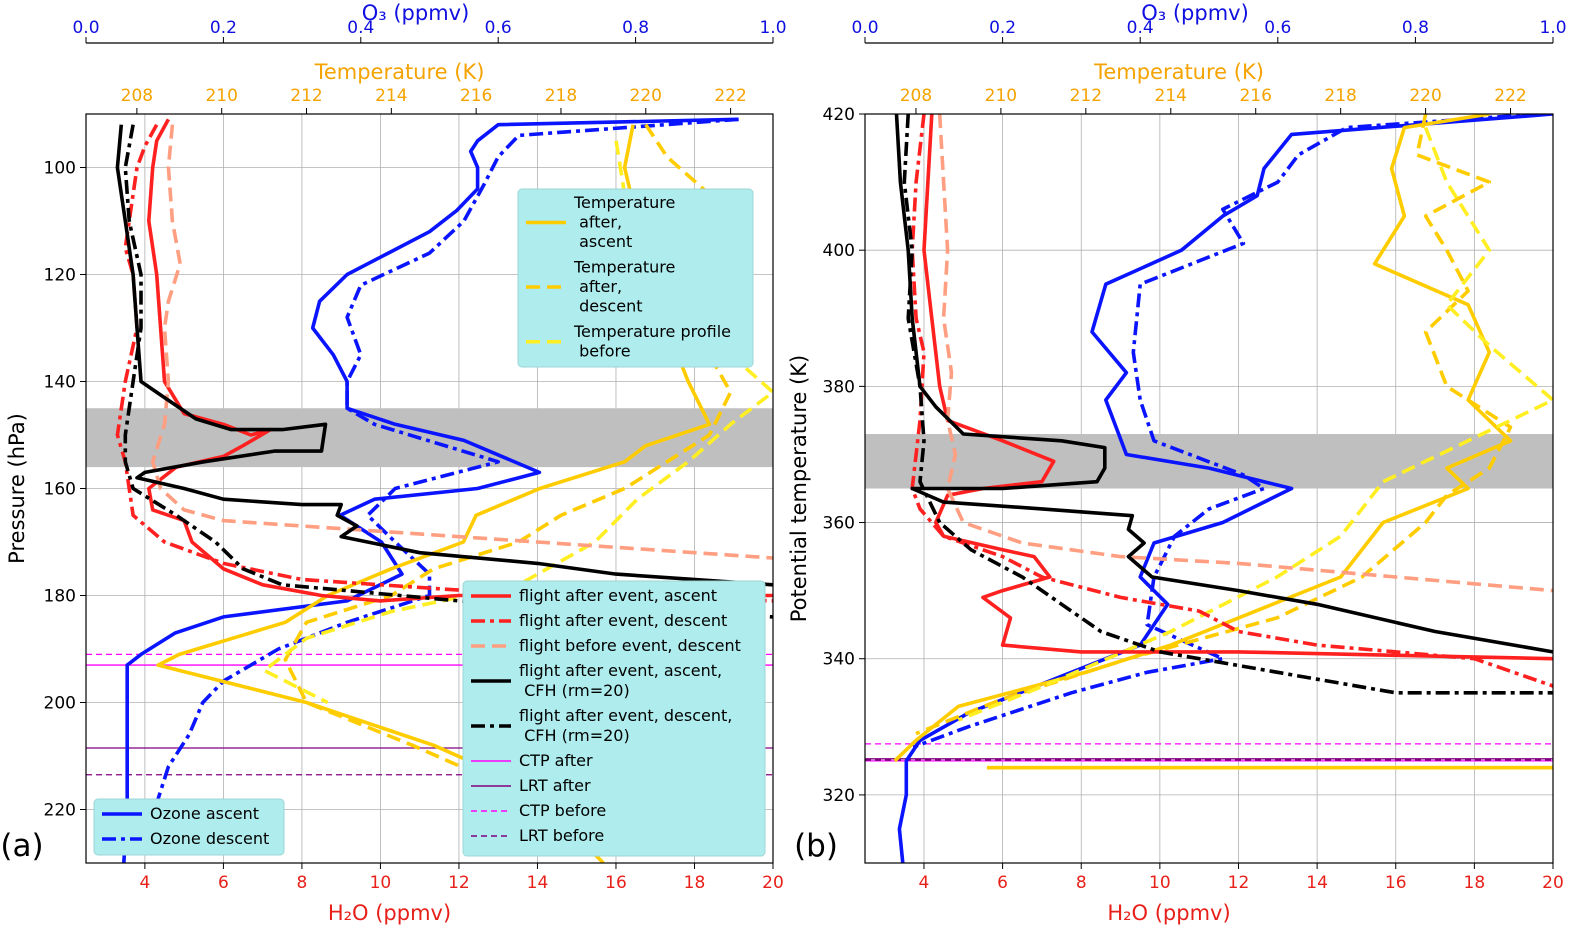  I want to click on legend-label: Ozone descent, so click(209, 838).